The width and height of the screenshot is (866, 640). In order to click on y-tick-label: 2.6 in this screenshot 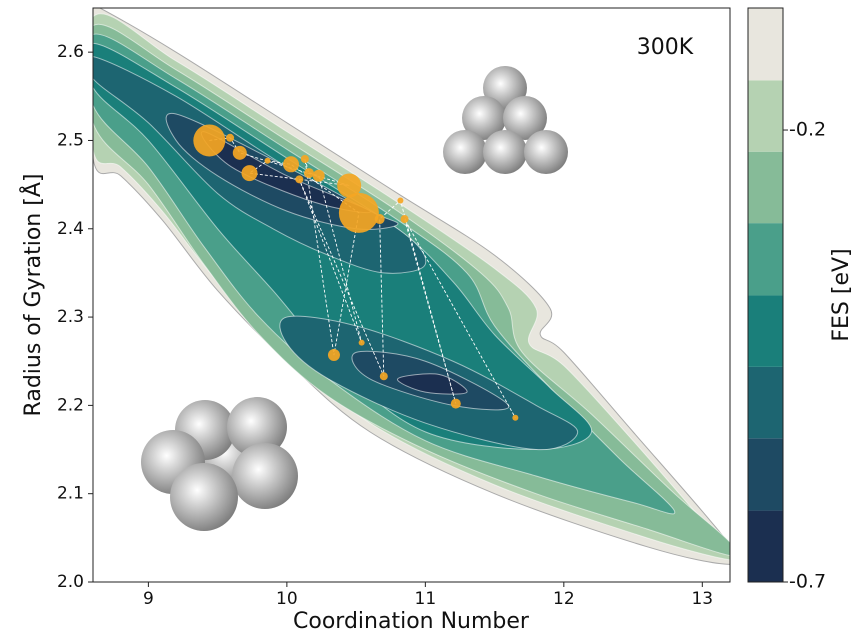, I will do `click(70, 52)`.